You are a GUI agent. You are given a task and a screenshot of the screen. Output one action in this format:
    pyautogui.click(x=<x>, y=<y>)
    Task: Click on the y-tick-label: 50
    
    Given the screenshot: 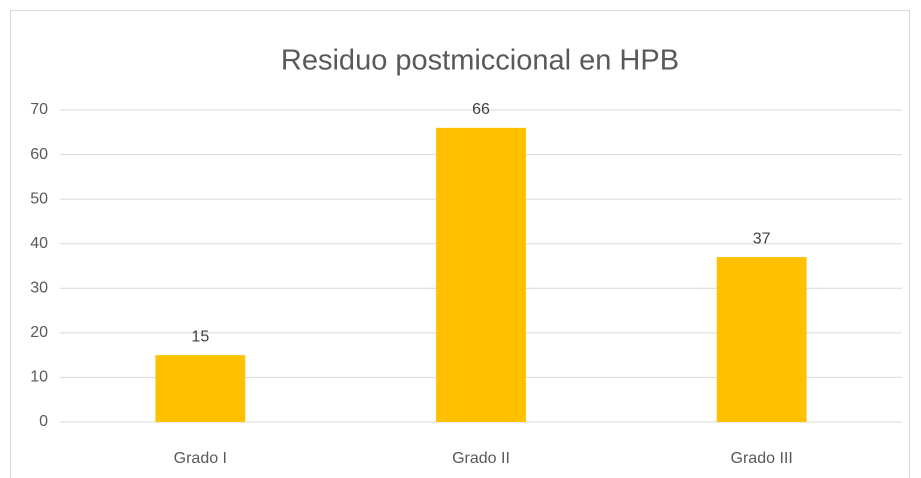 What is the action you would take?
    pyautogui.click(x=39, y=198)
    